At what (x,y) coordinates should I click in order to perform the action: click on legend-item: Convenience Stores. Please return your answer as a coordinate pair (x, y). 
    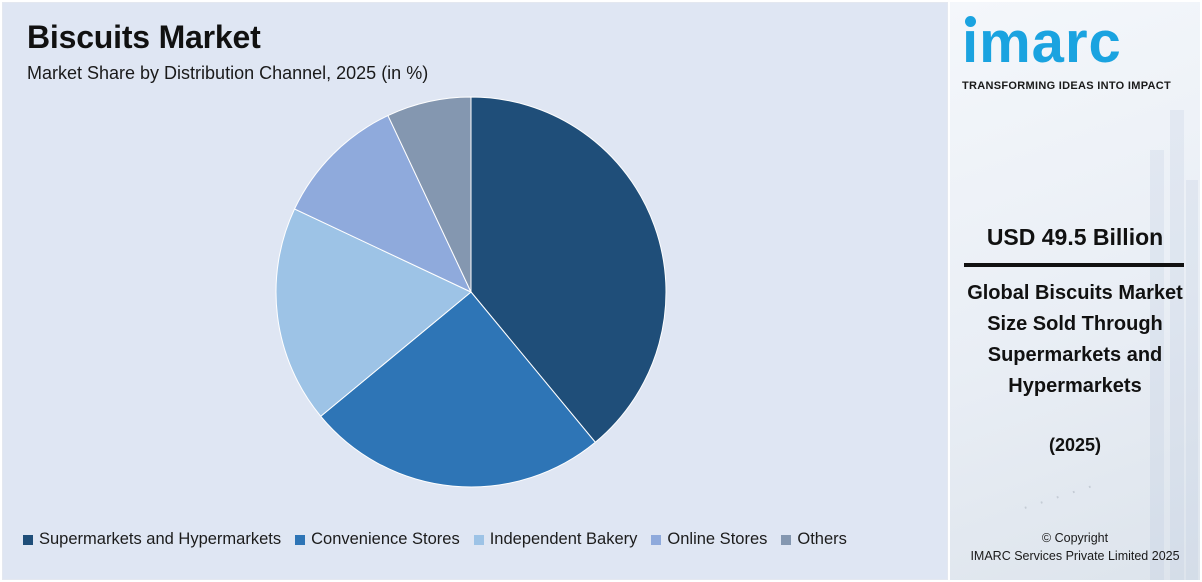
    Looking at the image, I should click on (377, 539).